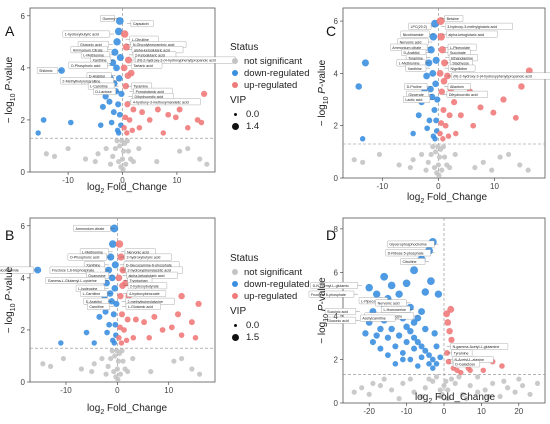 The image size is (550, 424). What do you see at coordinates (150, 55) in the screenshot?
I see `metabolite-label: 2-Ketoglutaric acid` at bounding box center [150, 55].